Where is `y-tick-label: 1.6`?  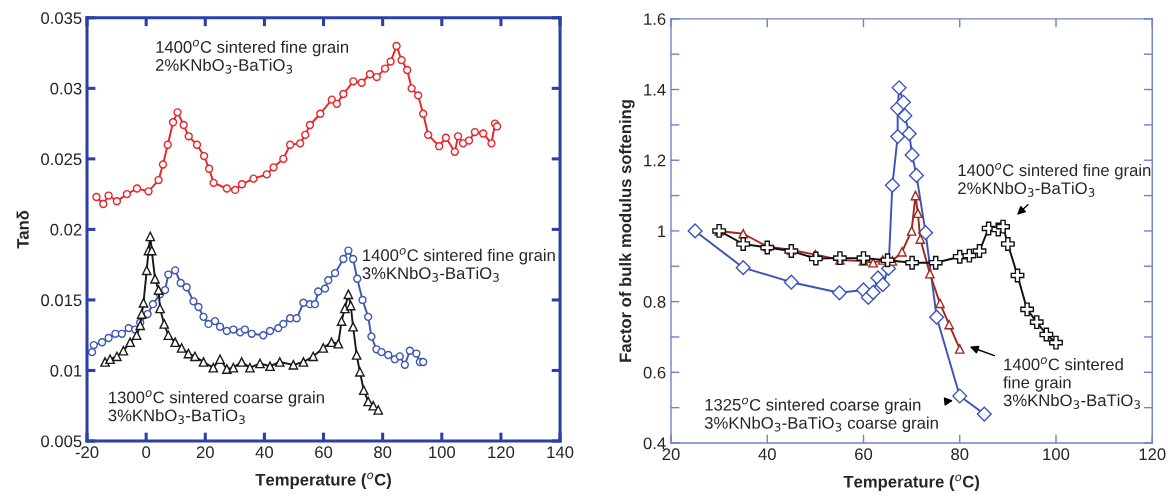 y-tick-label: 1.6 is located at coordinates (655, 19).